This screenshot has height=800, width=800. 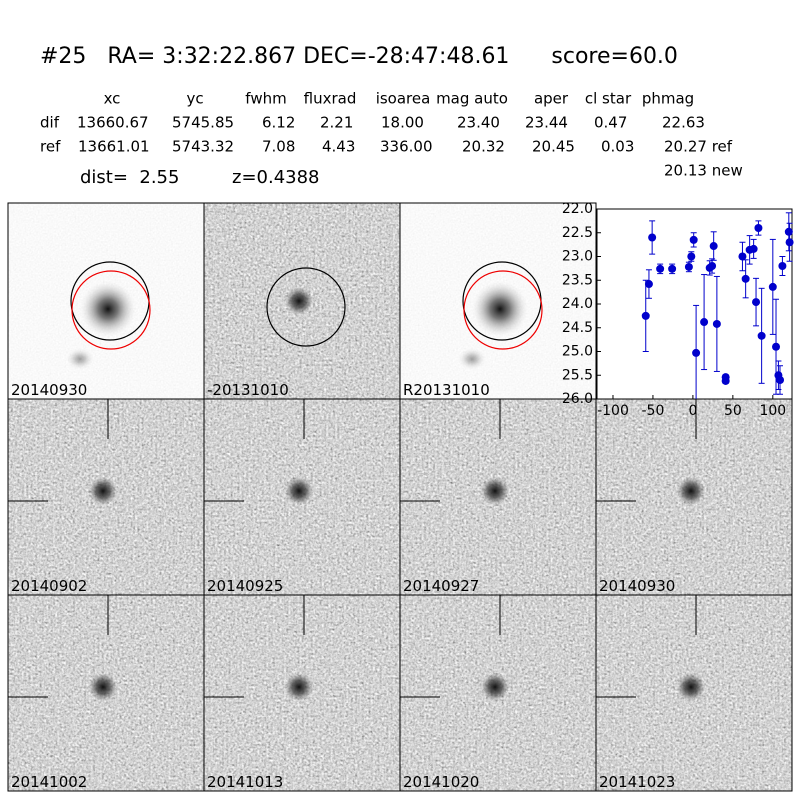 What do you see at coordinates (112, 99) in the screenshot?
I see `column-header: xc` at bounding box center [112, 99].